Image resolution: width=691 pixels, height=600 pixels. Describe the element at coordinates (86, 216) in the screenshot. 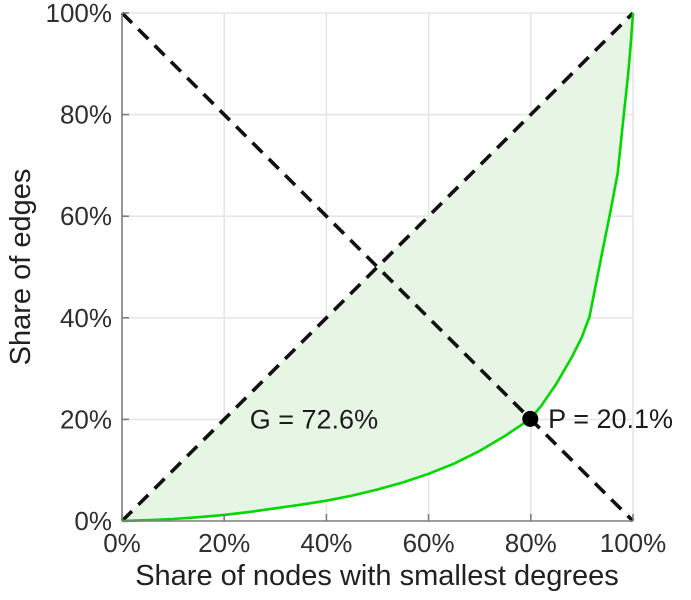

I see `y-tick-label: 60%` at that location.